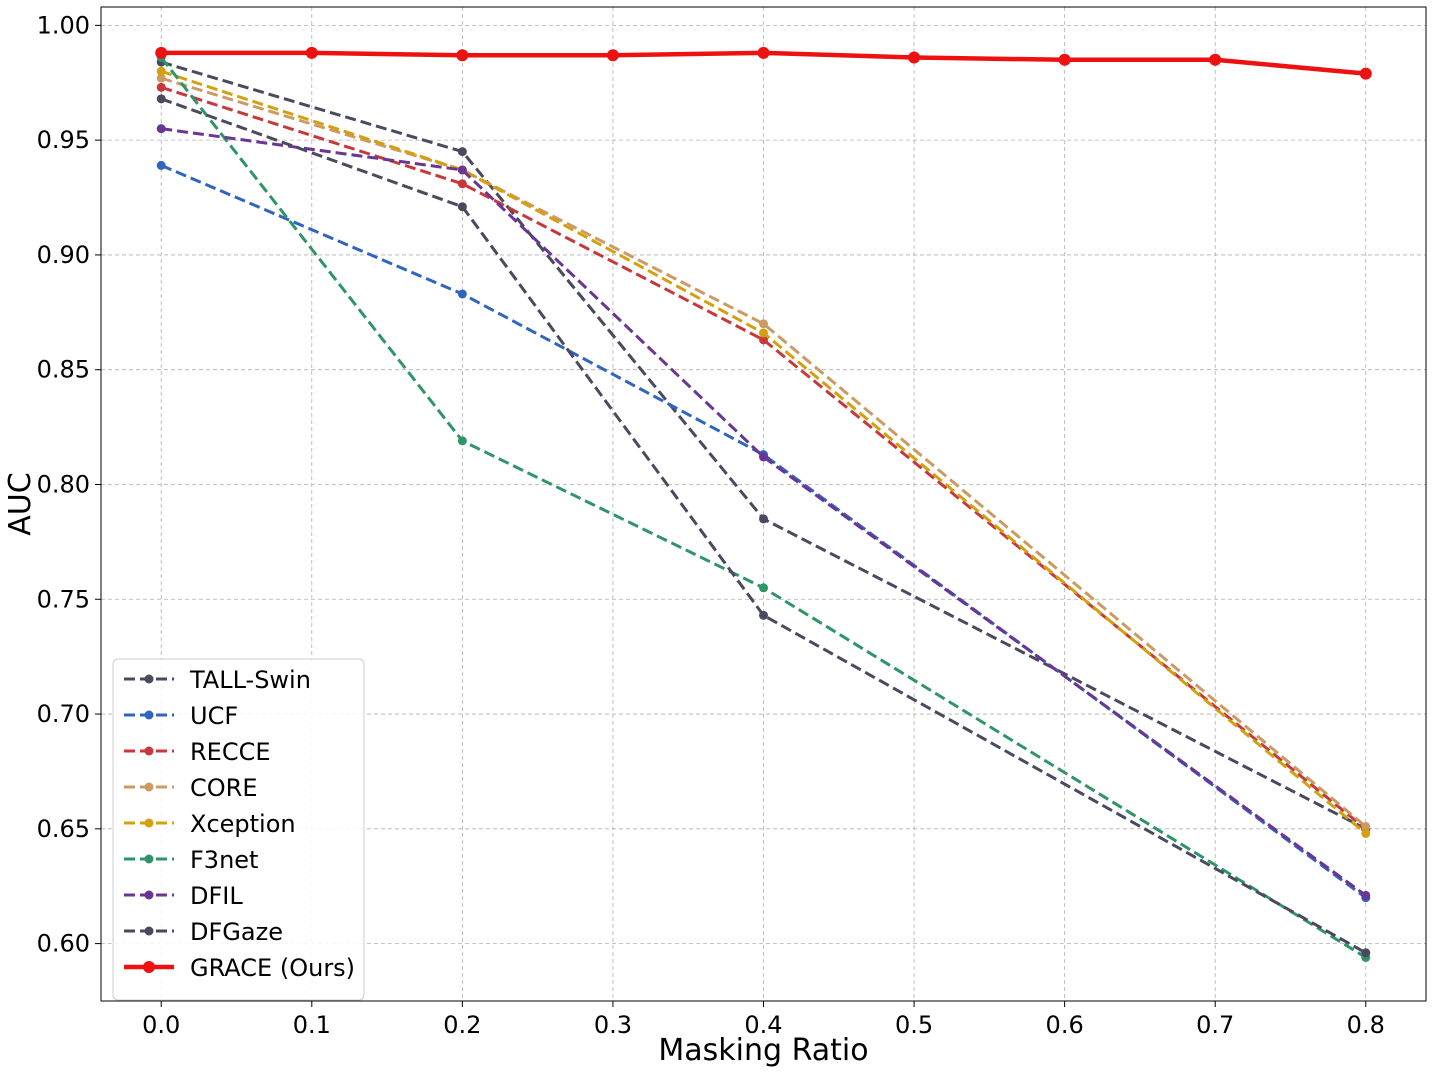 The height and width of the screenshot is (1072, 1432). Describe the element at coordinates (763, 1050) in the screenshot. I see `x-axis-label: Masking Ratio` at that location.